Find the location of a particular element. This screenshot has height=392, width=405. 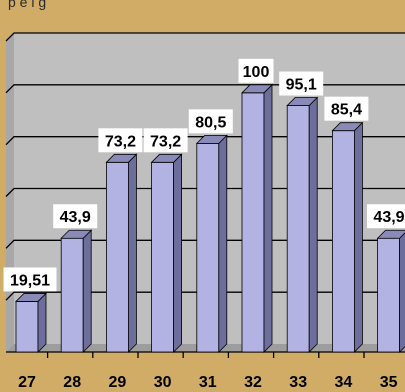

x-axis-ticks: 27 28 29 30 31 32 33 34 35 is located at coordinates (208, 371).